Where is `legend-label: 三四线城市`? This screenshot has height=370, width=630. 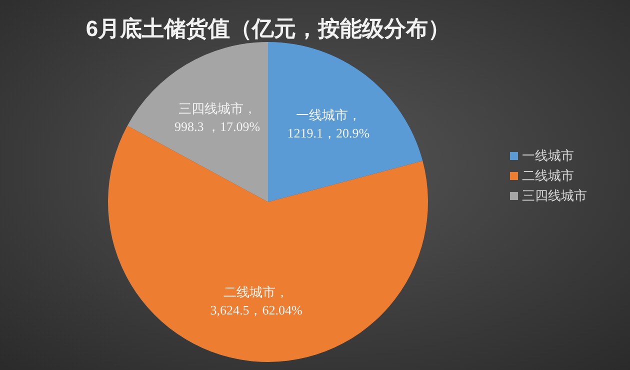
legend-label: 三四线城市 is located at coordinates (554, 195).